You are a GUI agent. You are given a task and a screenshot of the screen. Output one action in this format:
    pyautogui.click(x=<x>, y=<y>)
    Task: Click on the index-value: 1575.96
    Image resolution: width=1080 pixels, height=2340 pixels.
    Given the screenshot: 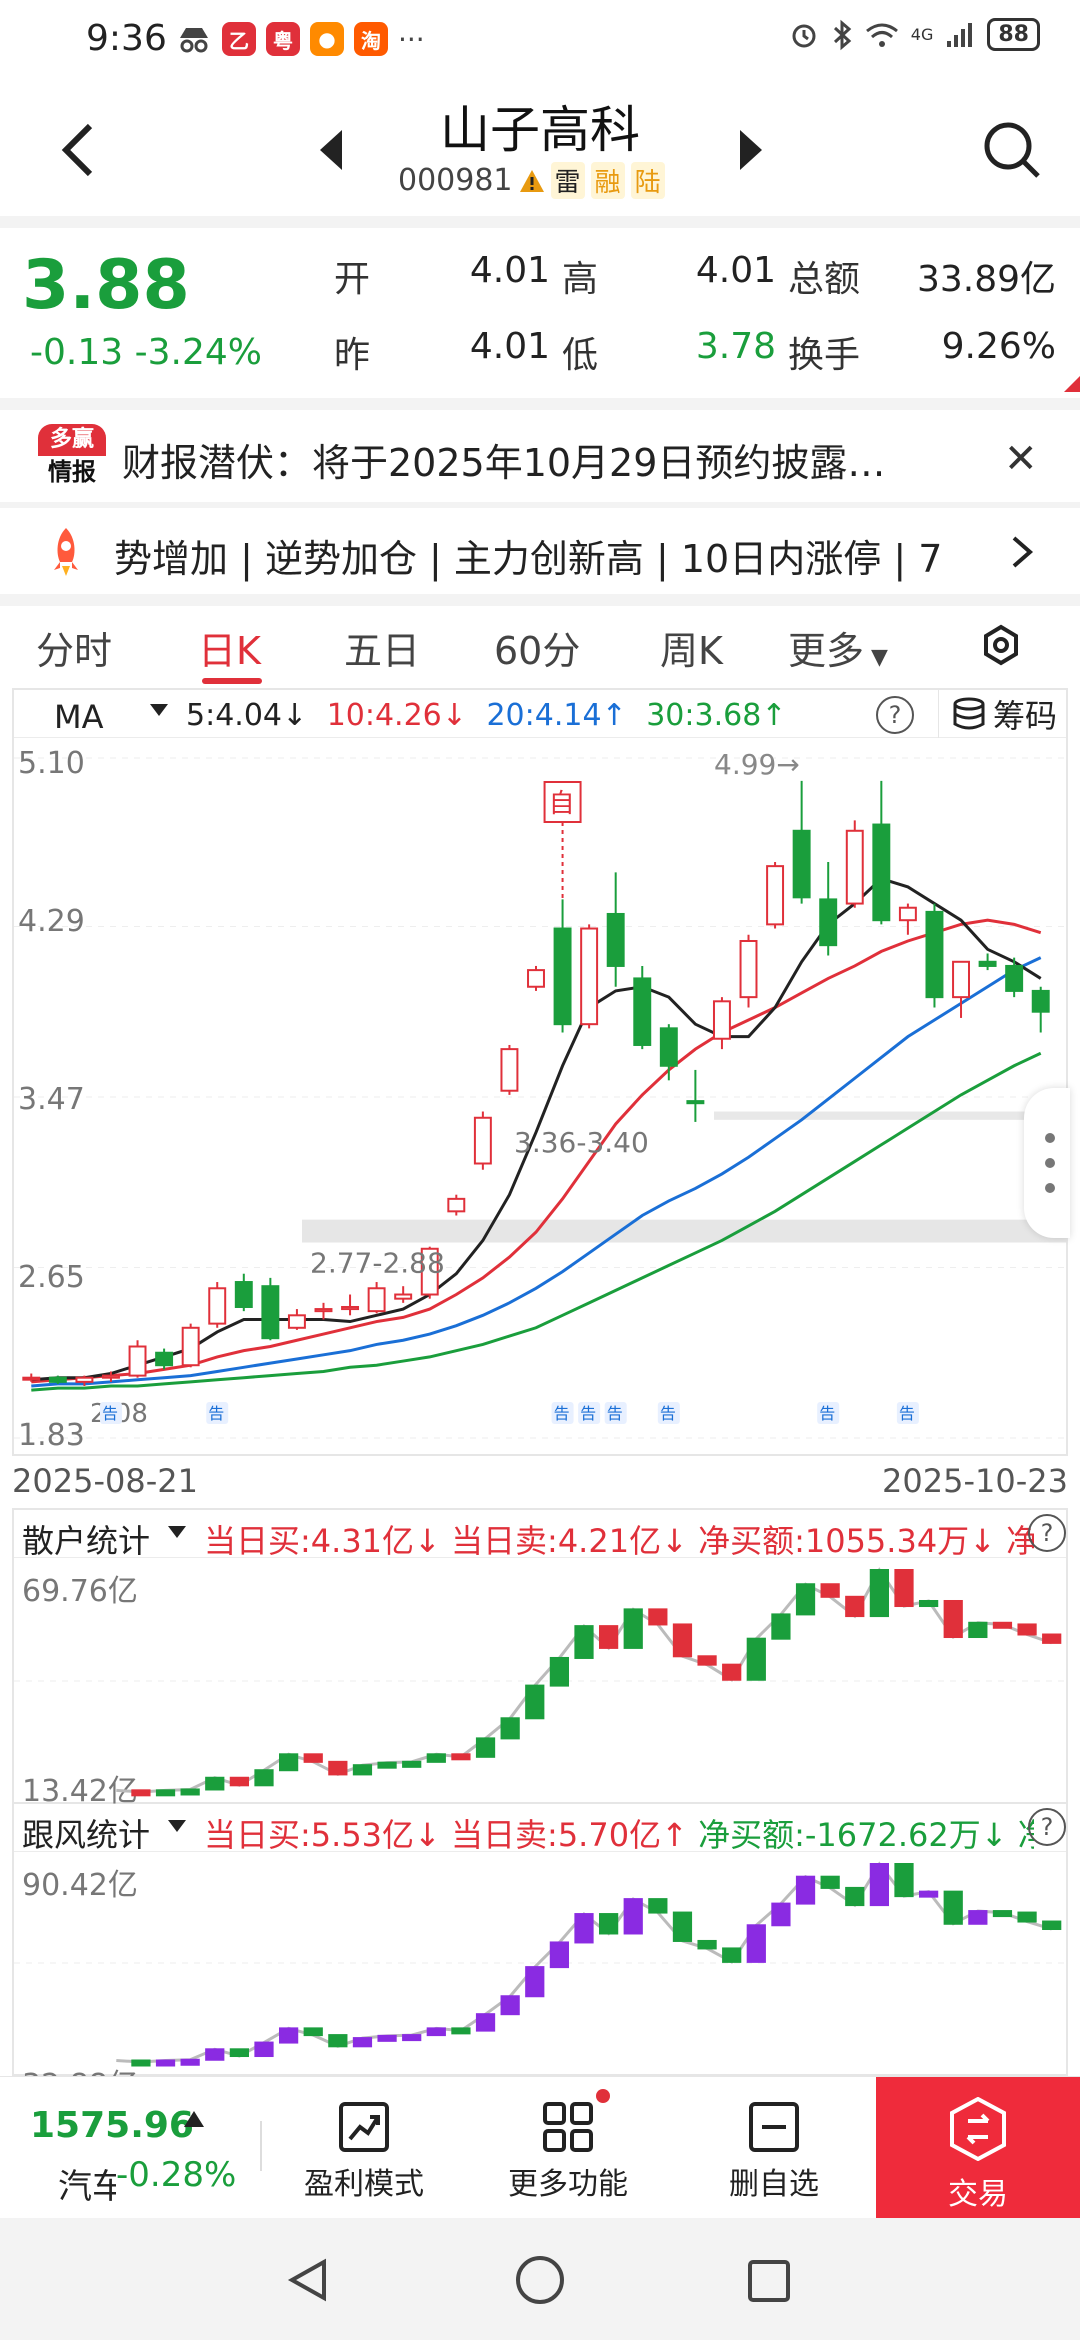 What is the action you would take?
    pyautogui.click(x=112, y=2125)
    